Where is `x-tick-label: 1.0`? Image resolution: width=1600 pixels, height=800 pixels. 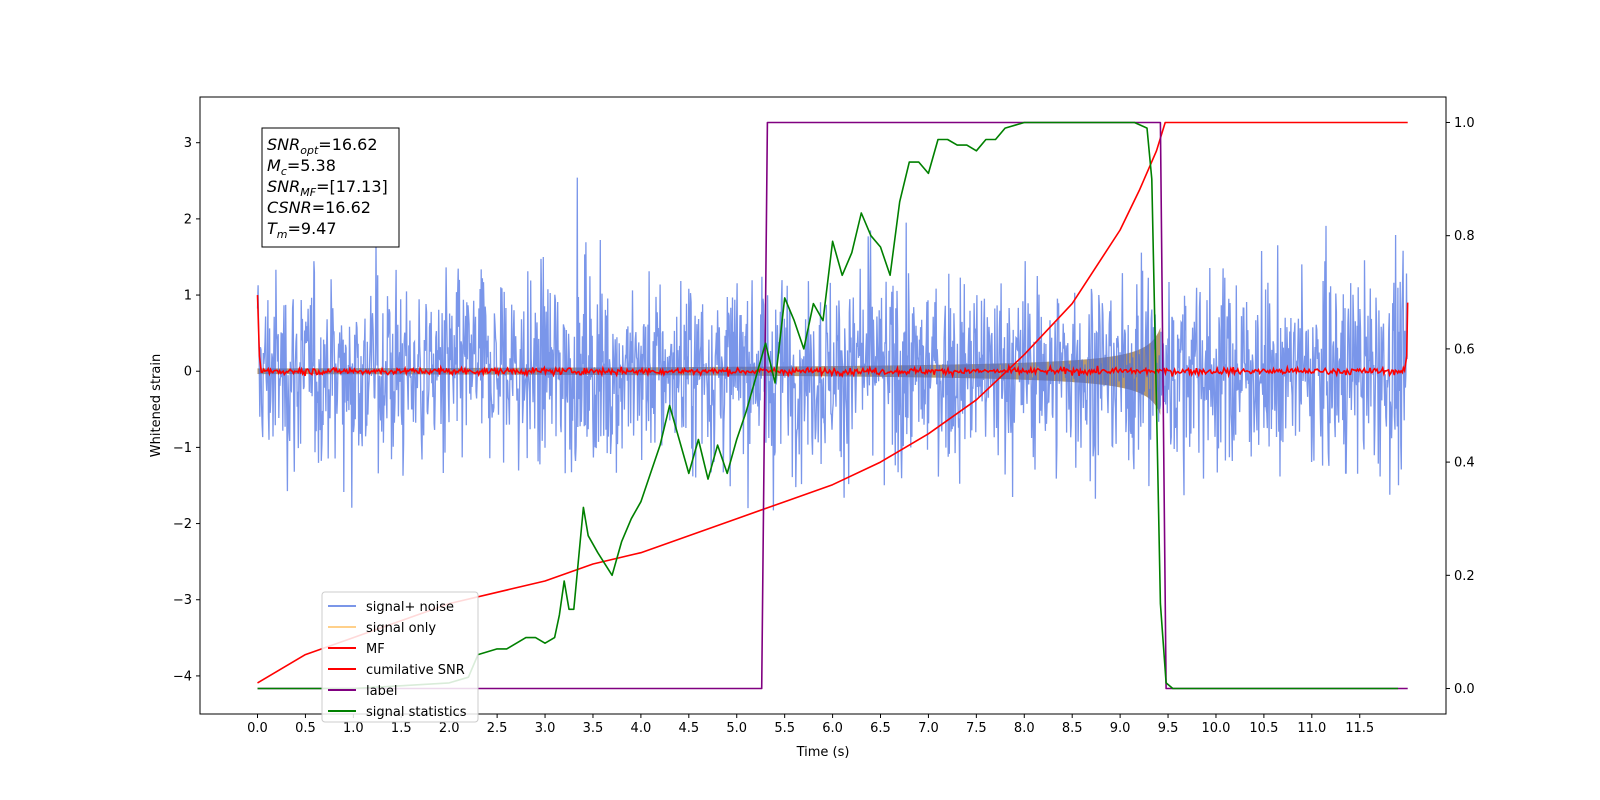
x-tick-label: 1.0 is located at coordinates (353, 728).